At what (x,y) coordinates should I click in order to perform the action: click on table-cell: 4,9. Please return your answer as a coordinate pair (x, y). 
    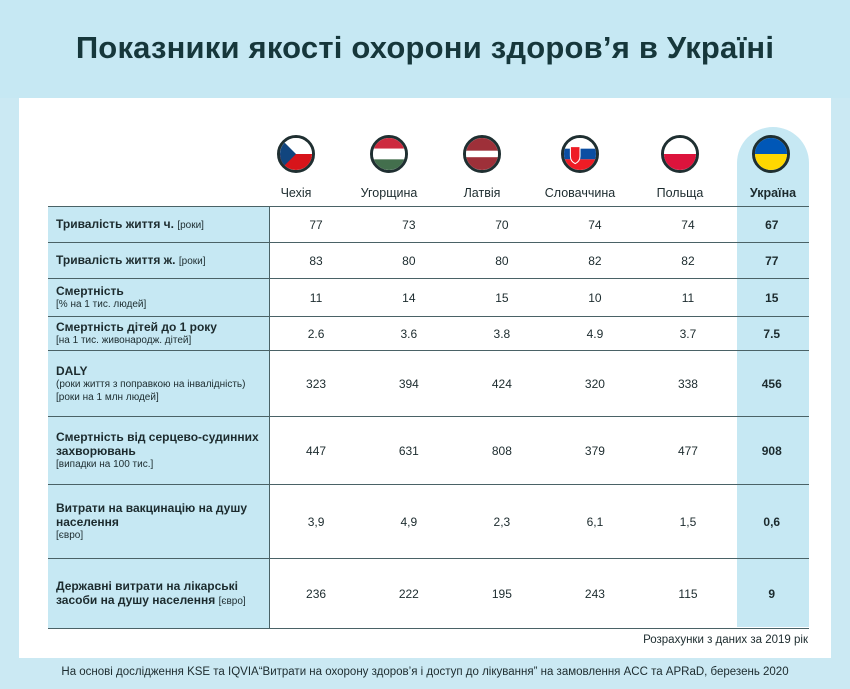
    Looking at the image, I should click on (409, 521).